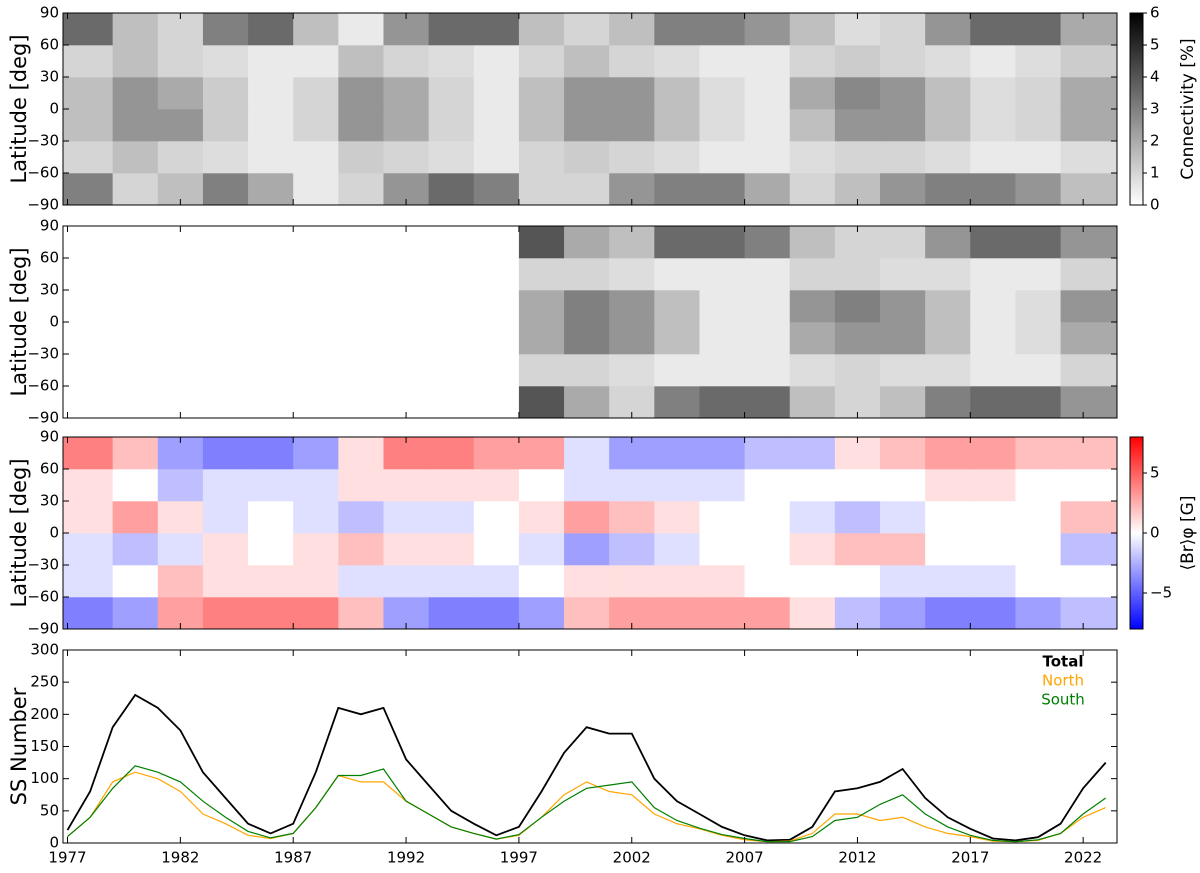 This screenshot has height=873, width=1200. I want to click on y-tick-label: 90, so click(49, 13).